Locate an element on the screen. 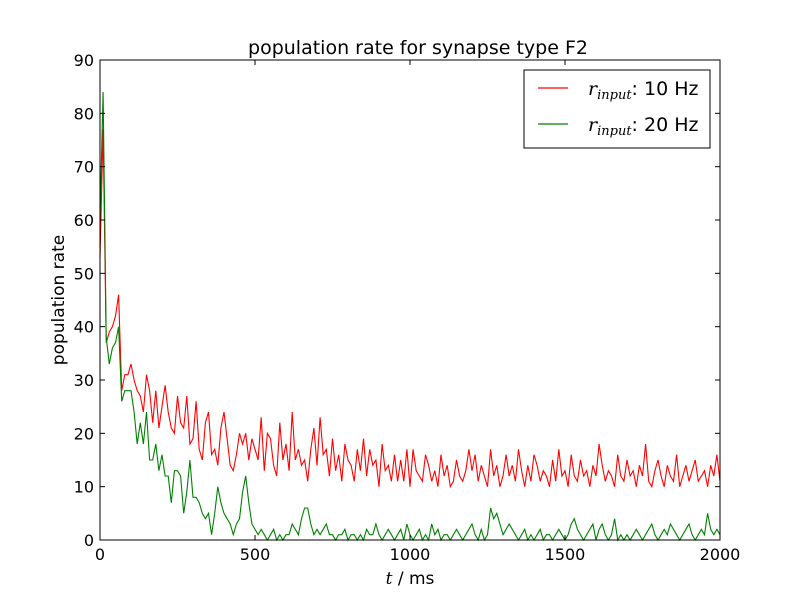 The height and width of the screenshot is (600, 800). x-tick-label: 1500 is located at coordinates (565, 554).